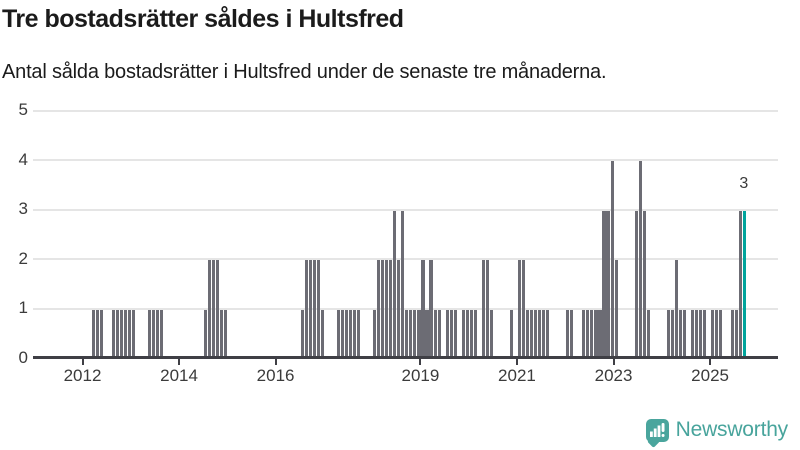 This screenshot has height=450, width=800. What do you see at coordinates (657, 429) in the screenshot?
I see `mini-bar-chart-exclamation-icon` at bounding box center [657, 429].